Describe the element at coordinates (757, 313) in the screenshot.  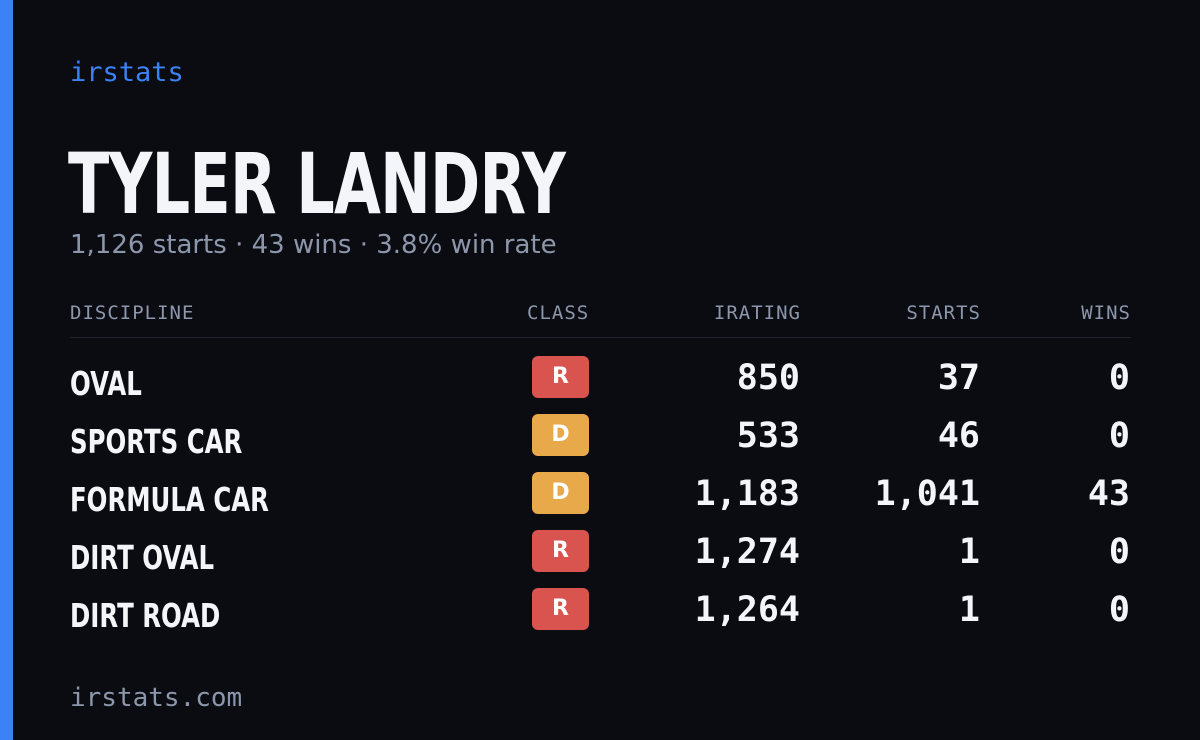
I see `header-irating: IRATING` at that location.